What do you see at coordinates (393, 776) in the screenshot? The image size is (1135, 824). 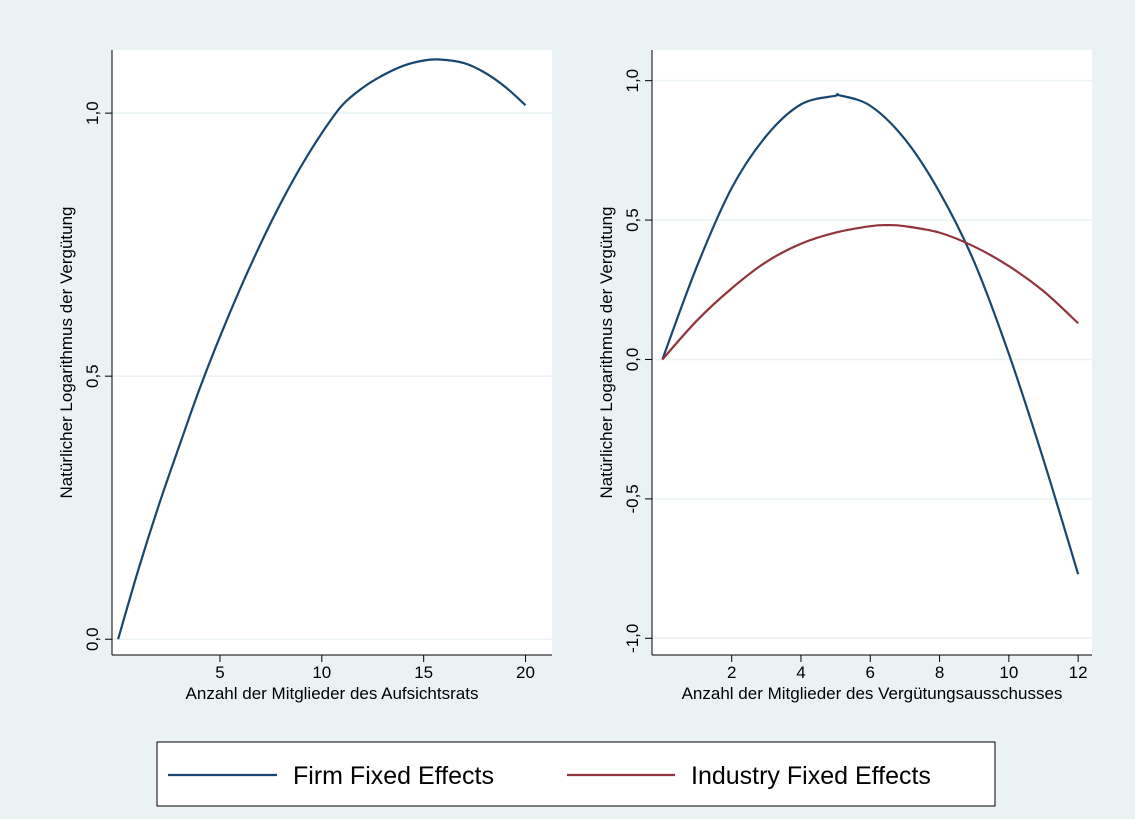 I see `legend-label-firm: Firm Fixed Effects` at bounding box center [393, 776].